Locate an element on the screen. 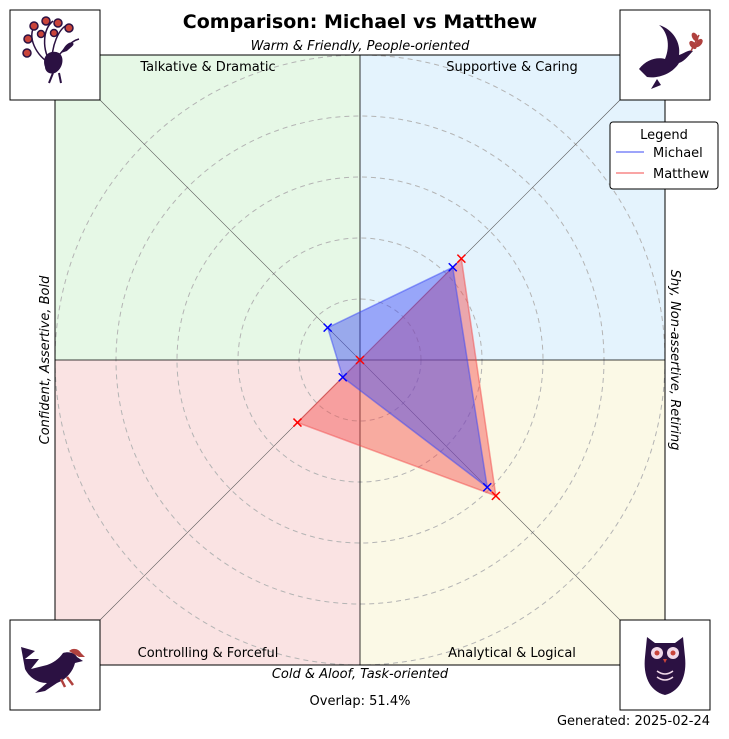 The image size is (729, 739). legend-title: Legend is located at coordinates (664, 135).